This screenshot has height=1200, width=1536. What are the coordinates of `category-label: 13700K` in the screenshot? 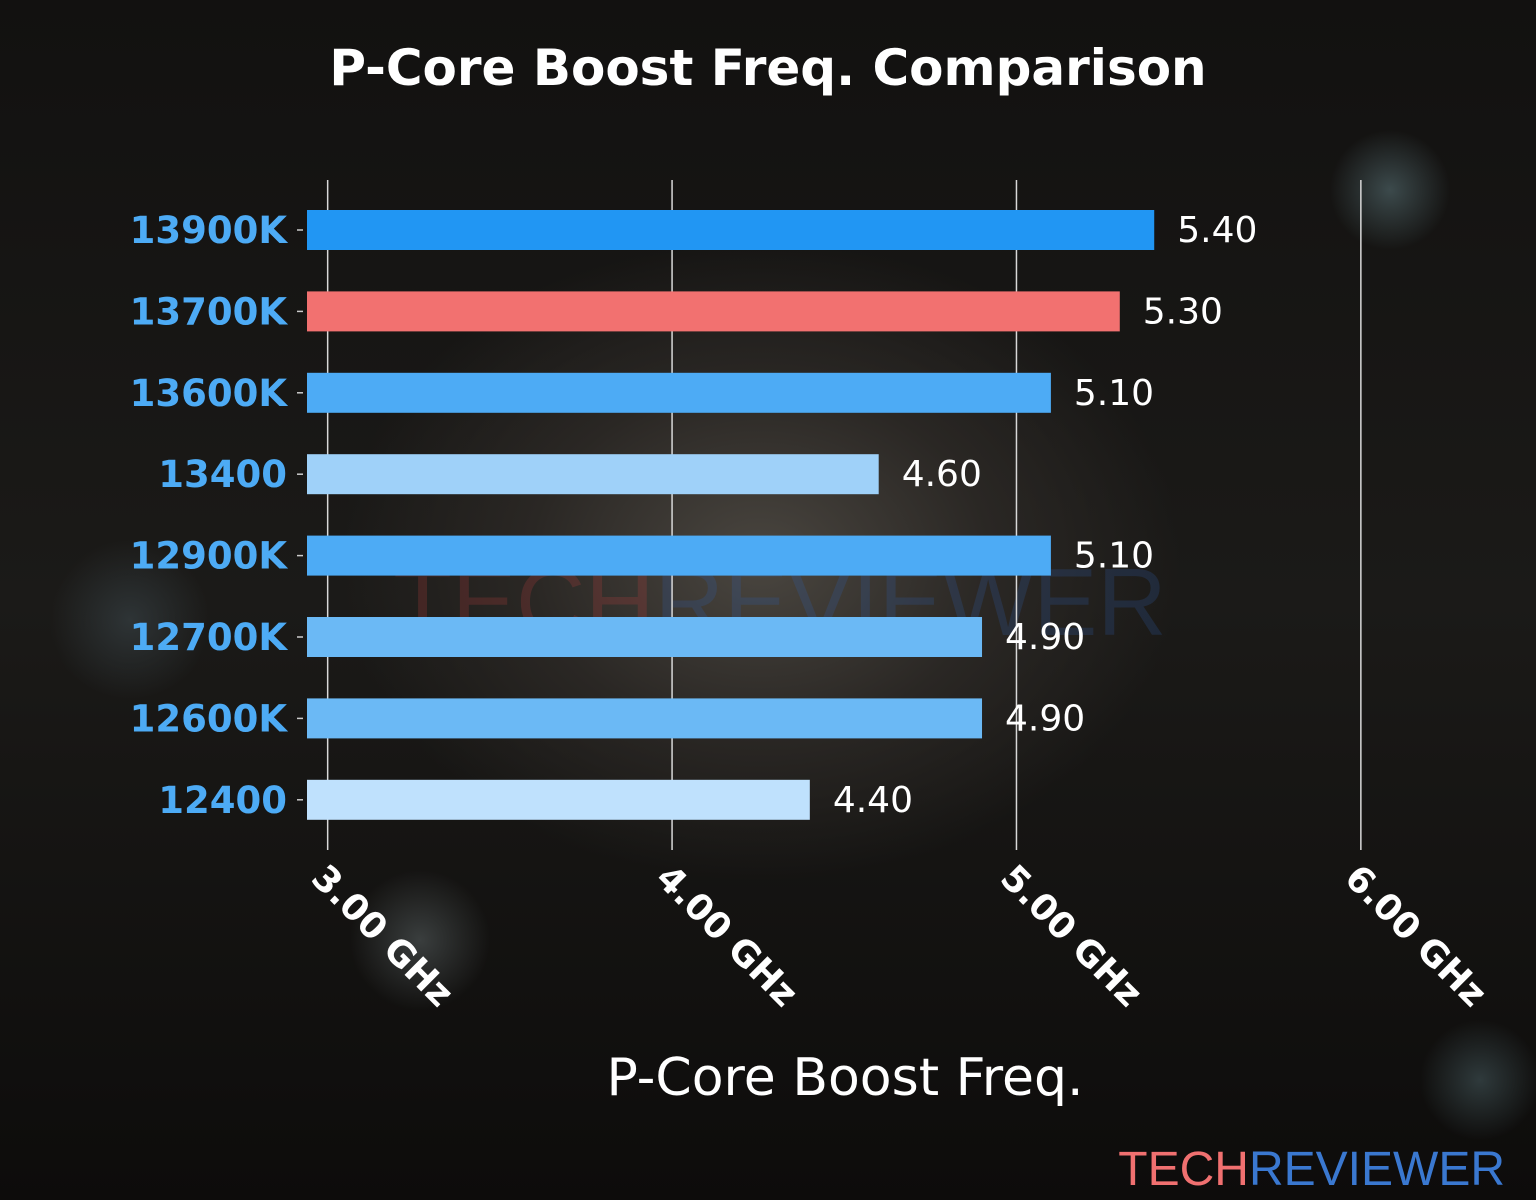 It's located at (209, 311).